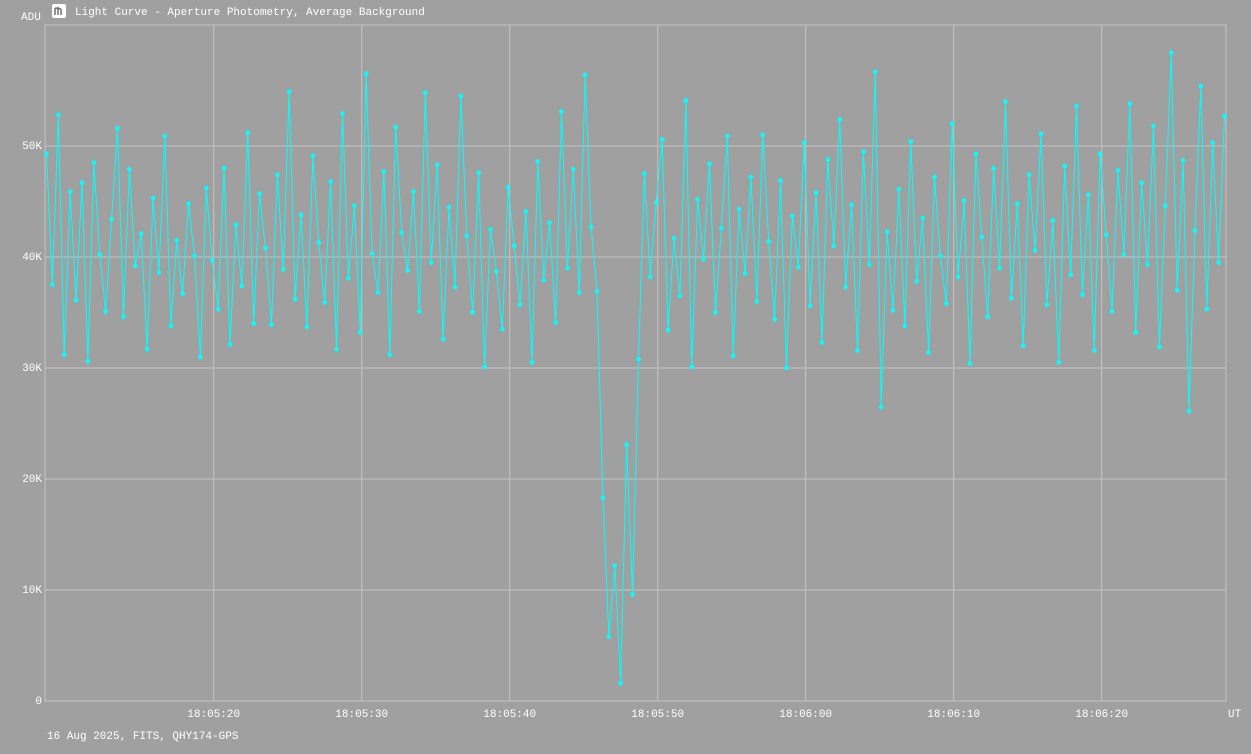 The height and width of the screenshot is (754, 1251). Describe the element at coordinates (59, 11) in the screenshot. I see `title-icon` at that location.